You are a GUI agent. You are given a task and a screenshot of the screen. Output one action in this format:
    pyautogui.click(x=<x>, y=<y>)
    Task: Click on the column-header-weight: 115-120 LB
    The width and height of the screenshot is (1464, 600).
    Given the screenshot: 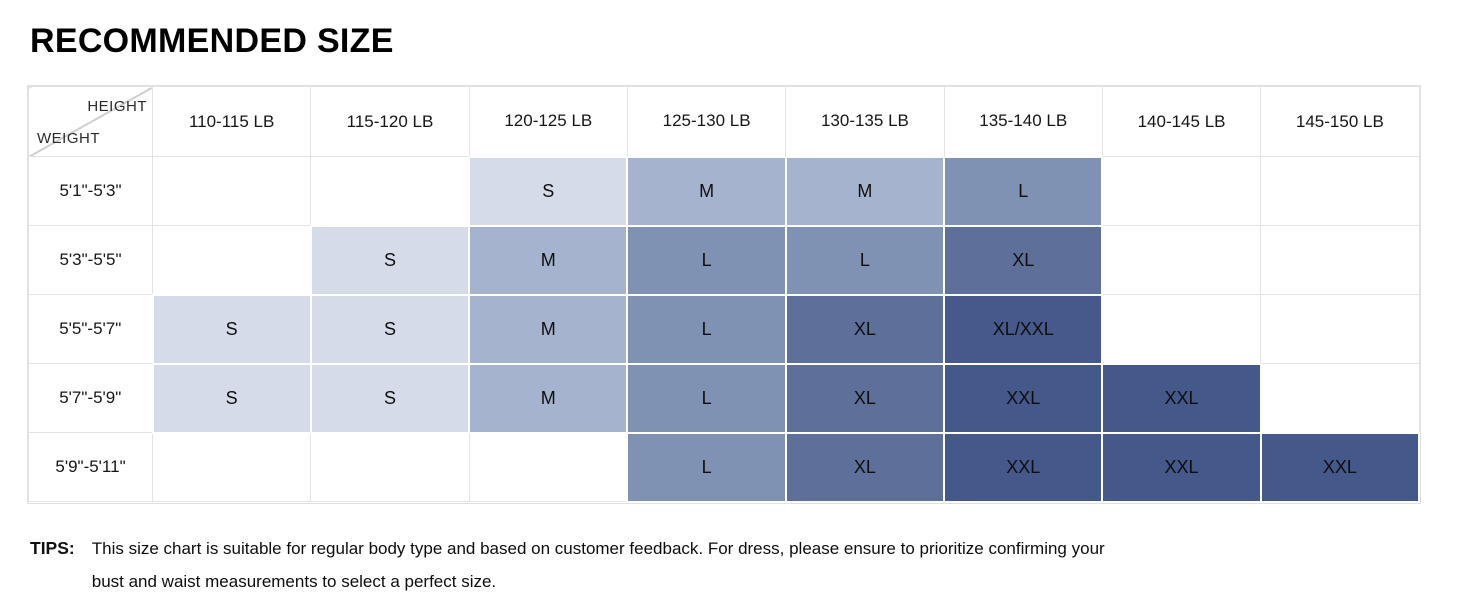 What is the action you would take?
    pyautogui.click(x=390, y=121)
    